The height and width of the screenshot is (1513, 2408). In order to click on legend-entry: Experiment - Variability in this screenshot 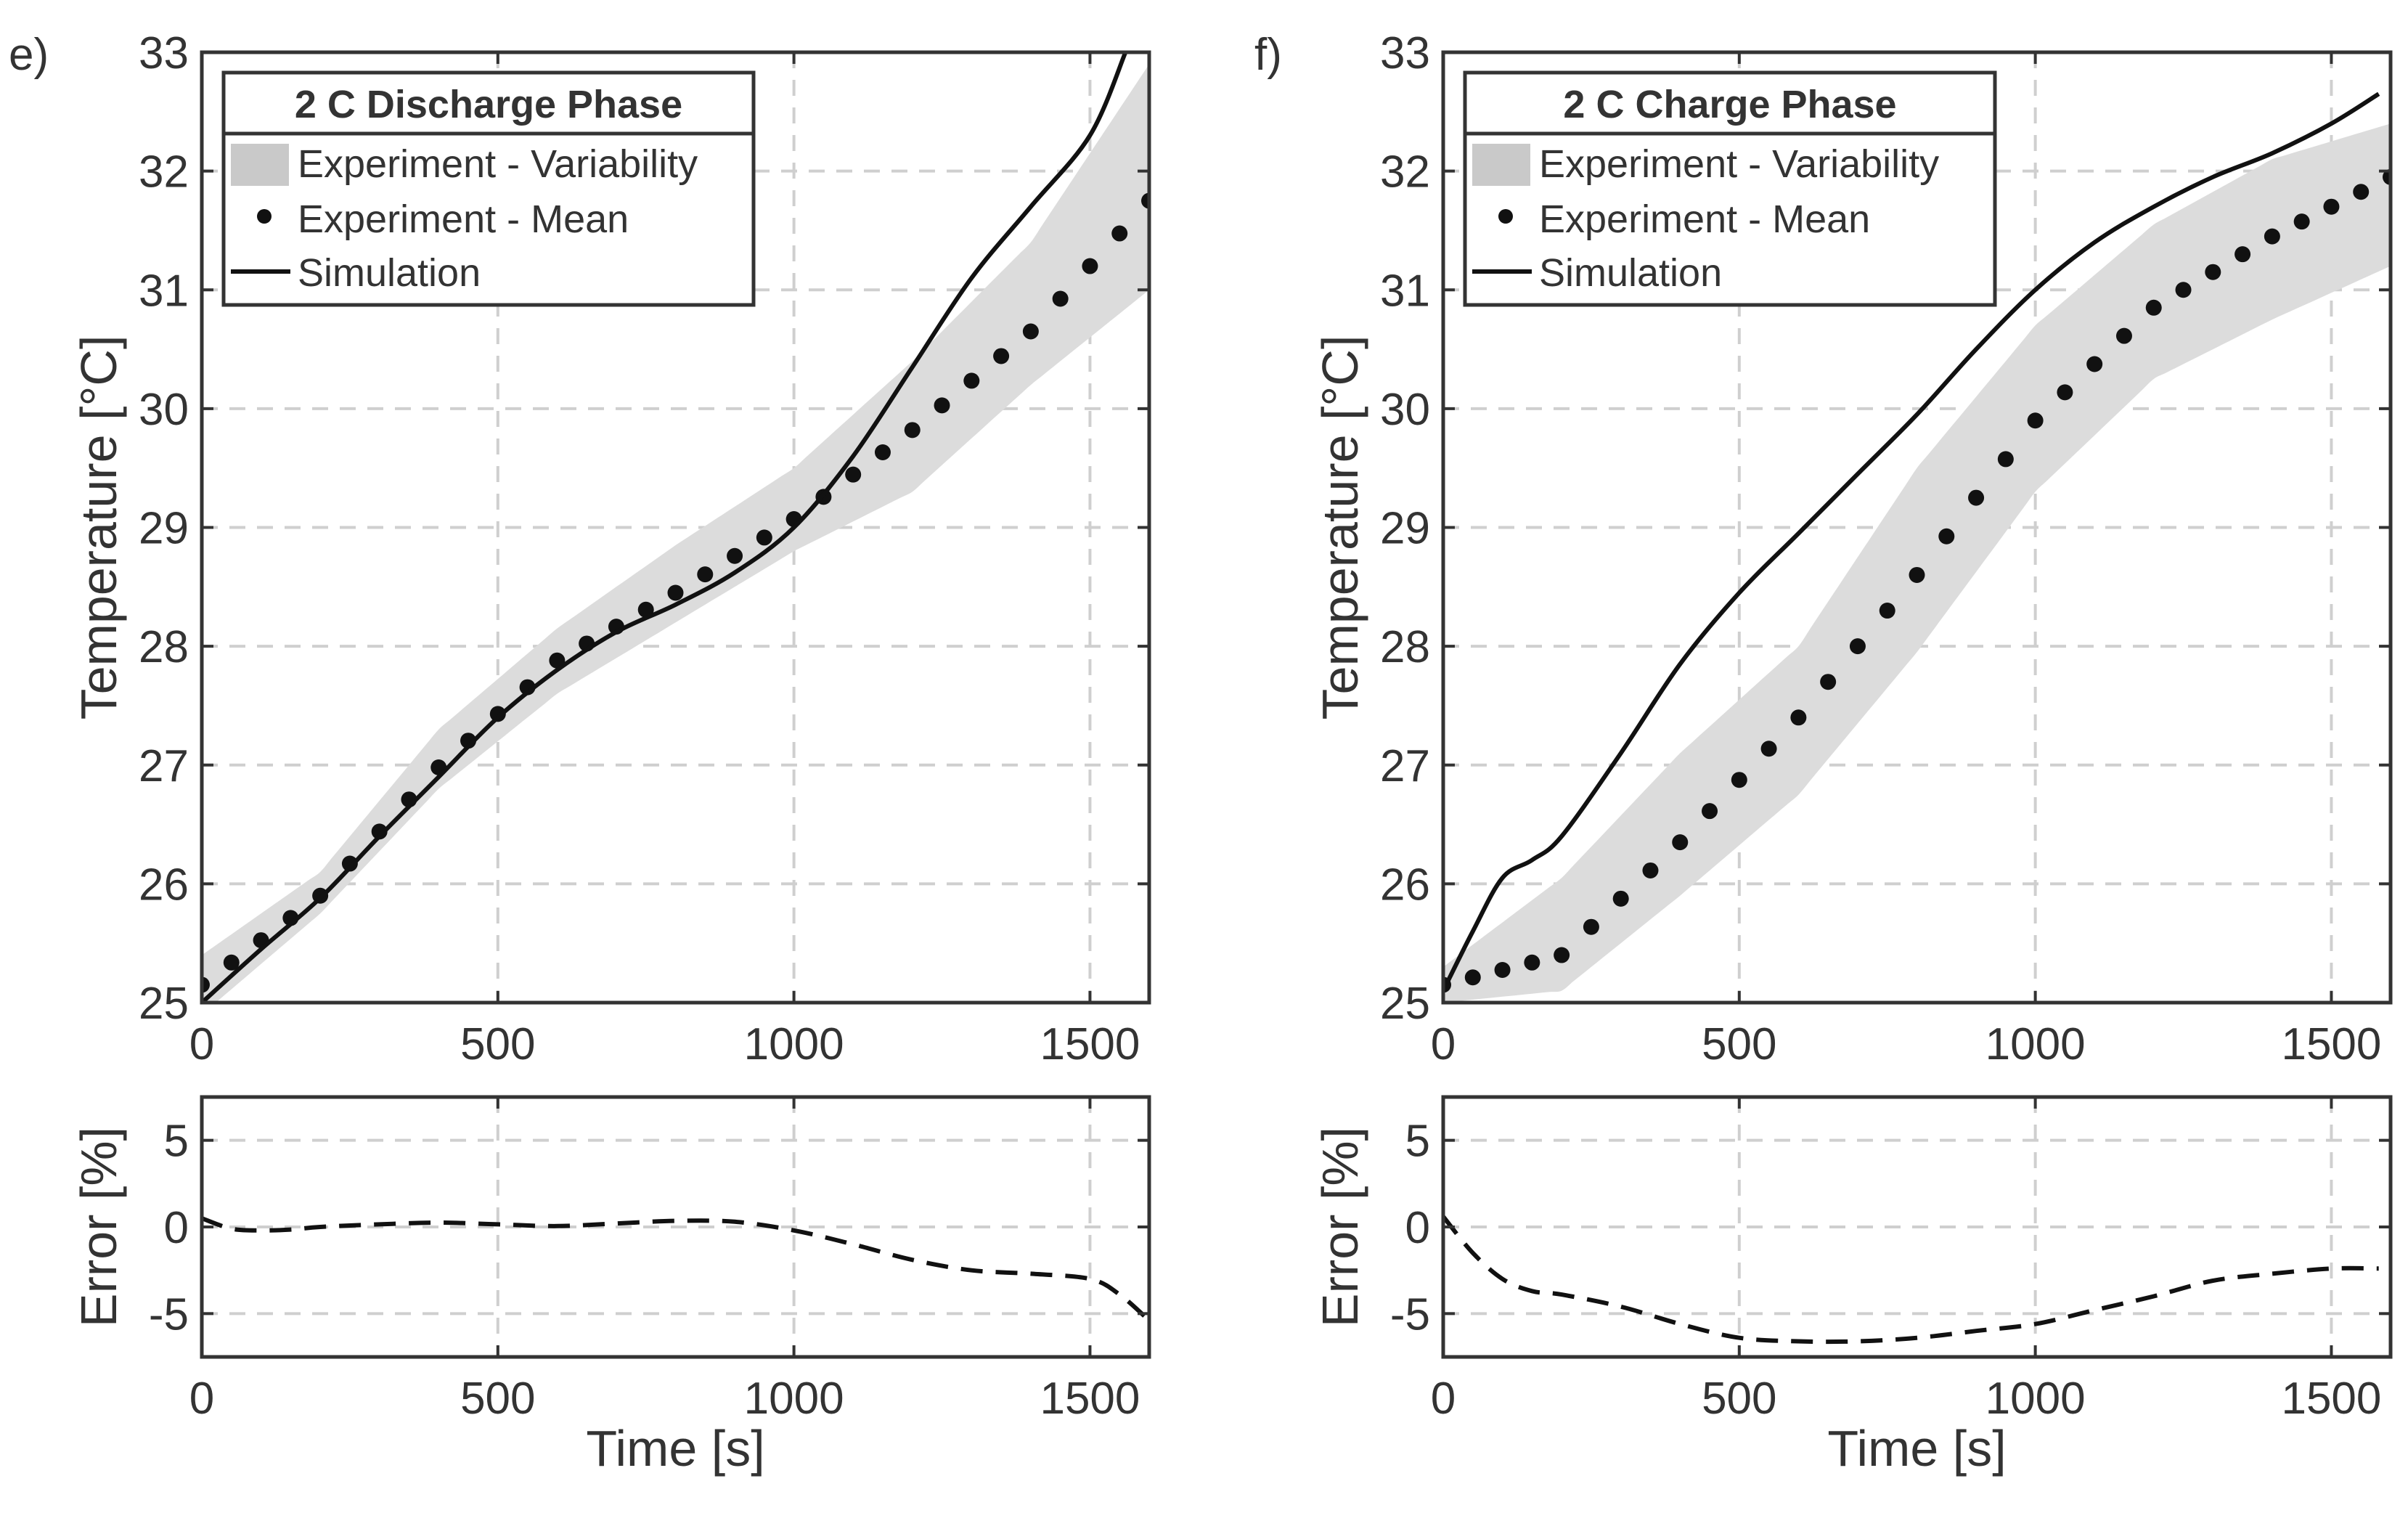, I will do `click(1739, 164)`.